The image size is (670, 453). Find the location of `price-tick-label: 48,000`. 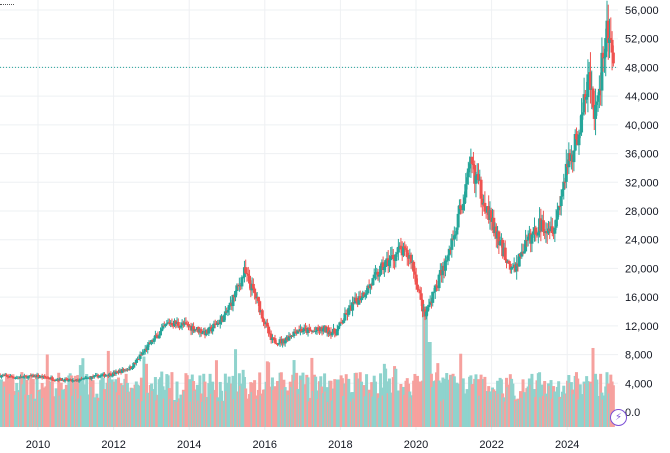

price-tick-label: 48,000 is located at coordinates (642, 68).